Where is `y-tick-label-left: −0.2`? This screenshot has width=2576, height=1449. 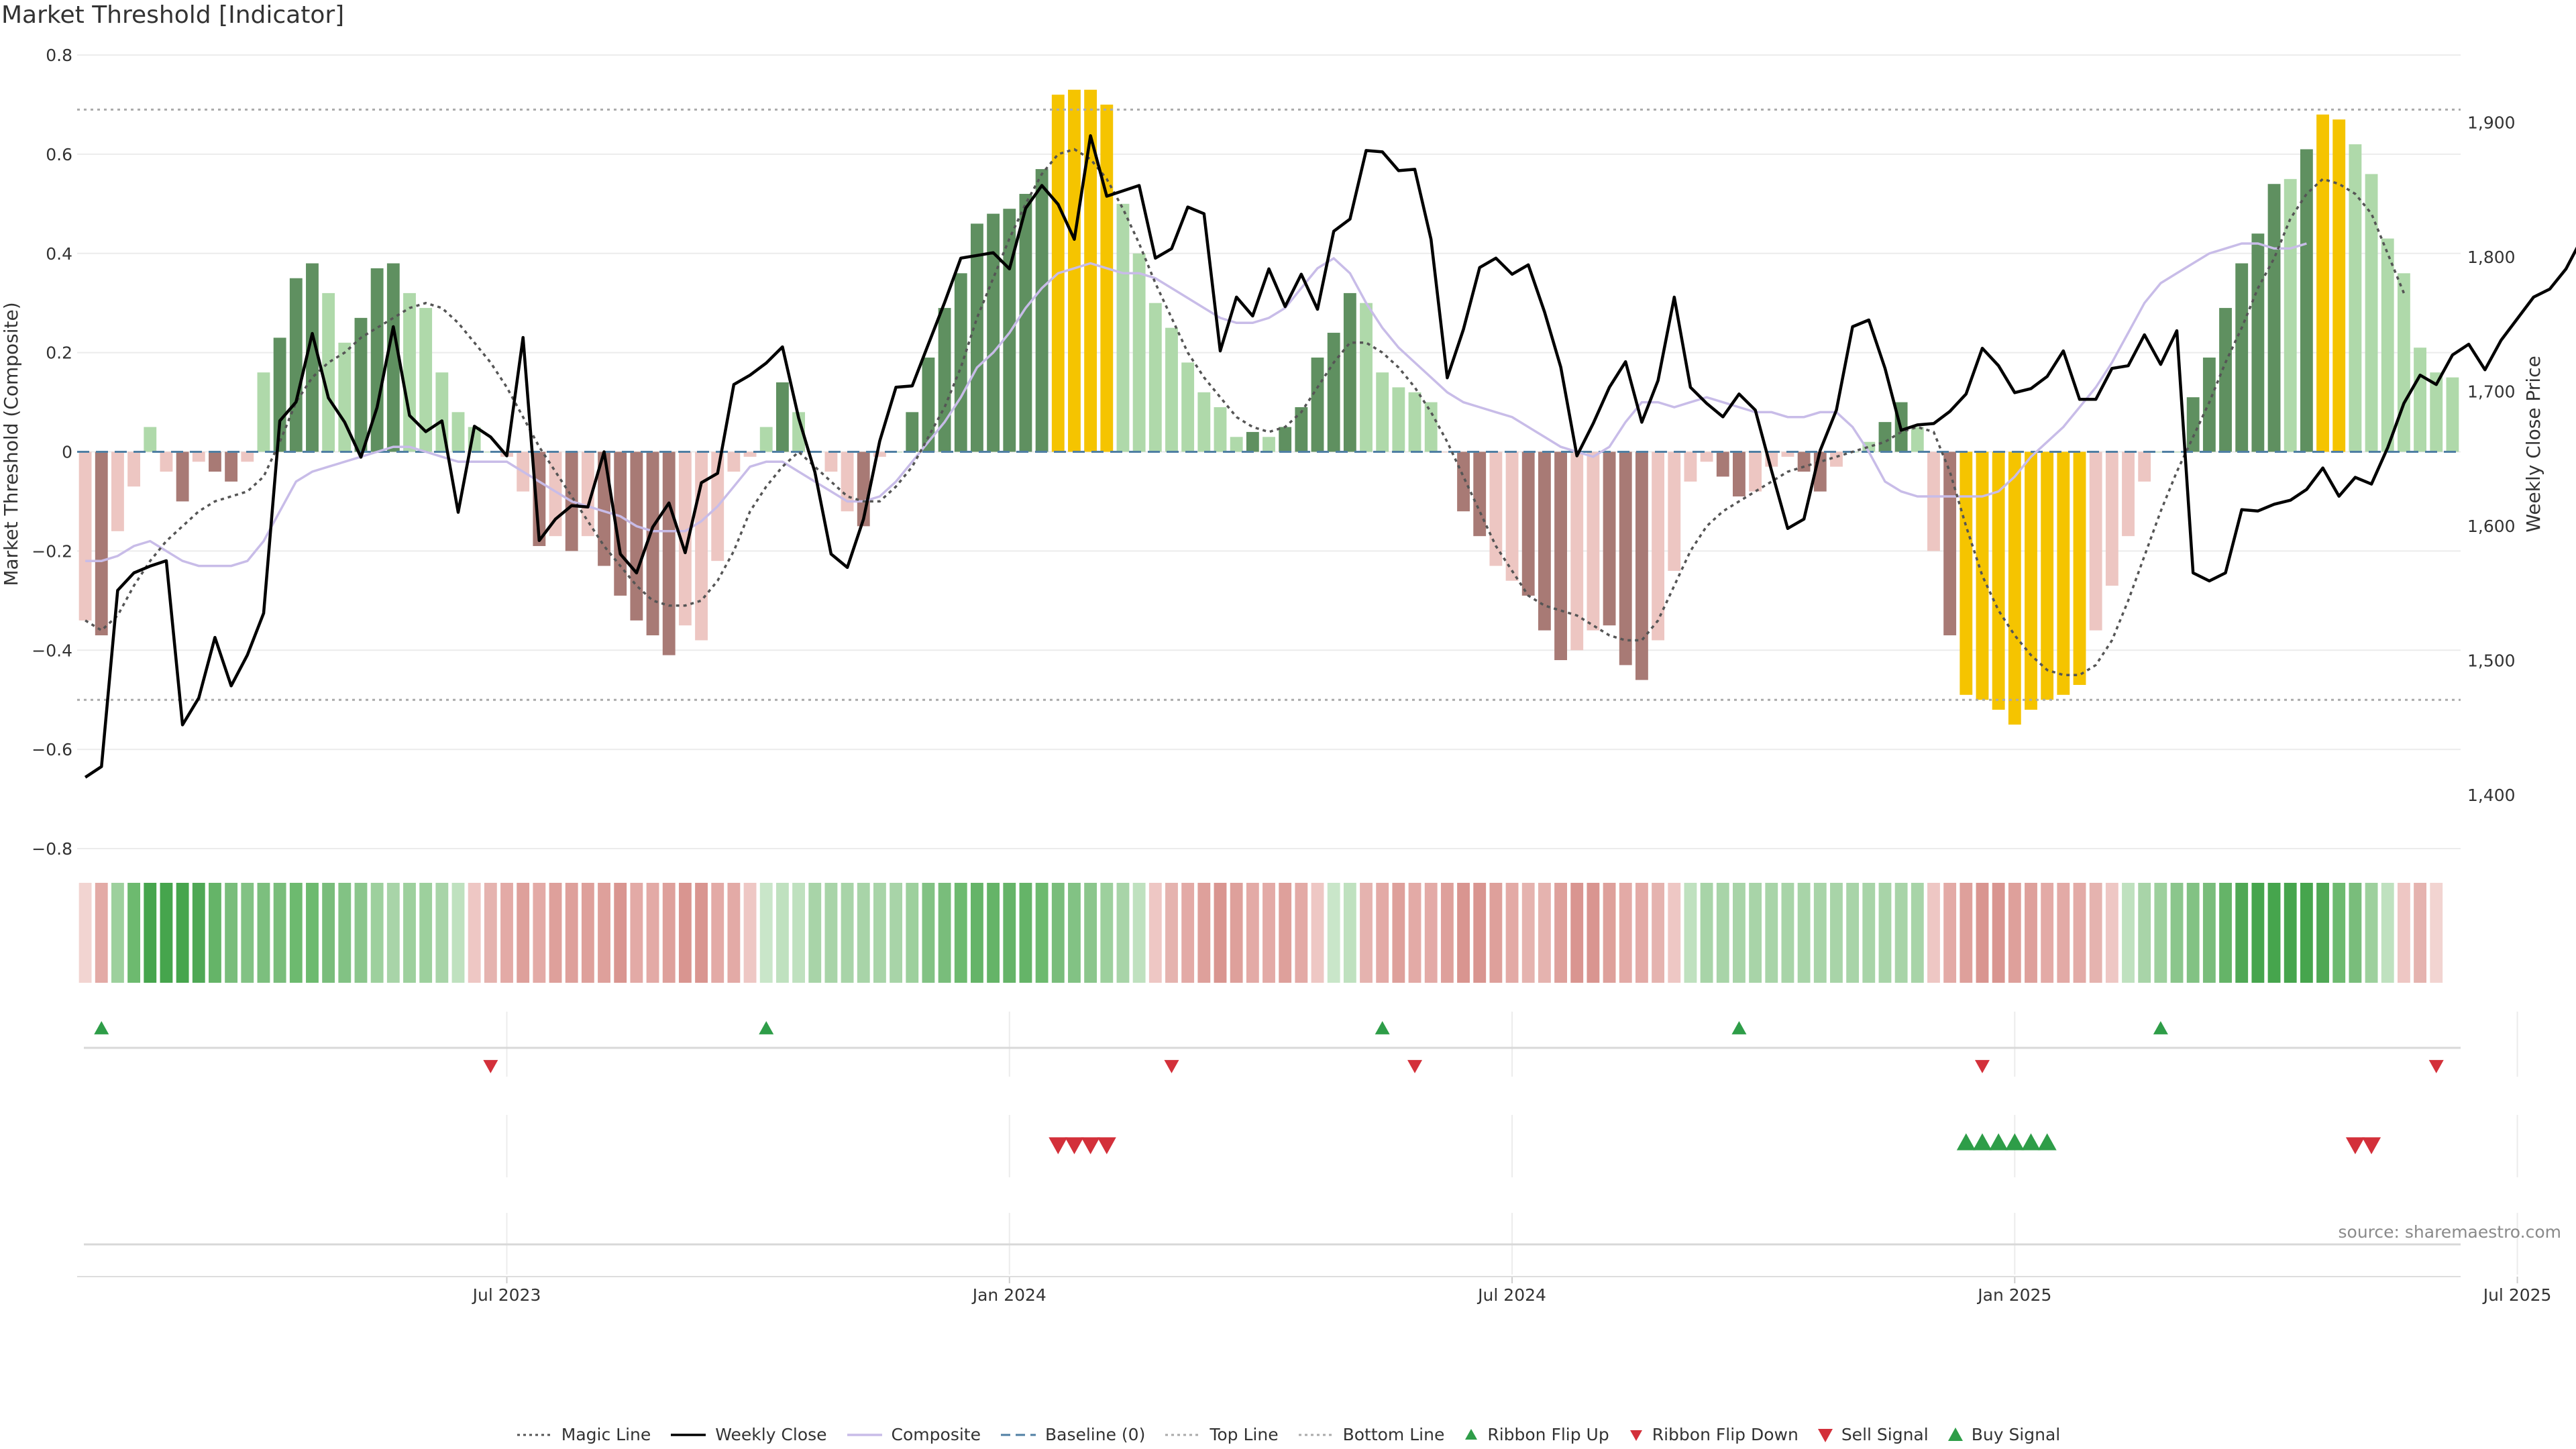
y-tick-label-left: −0.2 is located at coordinates (52, 551).